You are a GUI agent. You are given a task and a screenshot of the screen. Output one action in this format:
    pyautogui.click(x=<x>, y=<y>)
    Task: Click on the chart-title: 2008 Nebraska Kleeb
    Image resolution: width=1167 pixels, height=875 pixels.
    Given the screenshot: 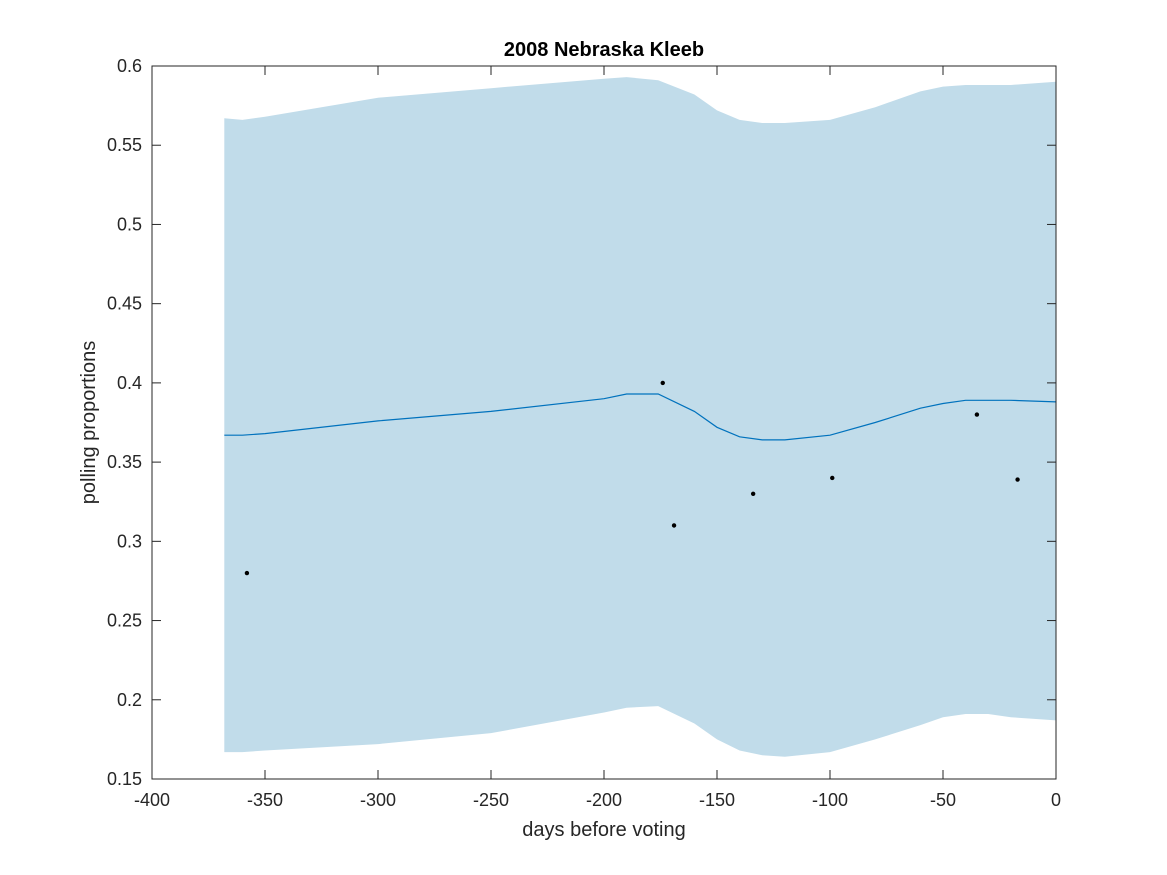 What is the action you would take?
    pyautogui.click(x=604, y=50)
    